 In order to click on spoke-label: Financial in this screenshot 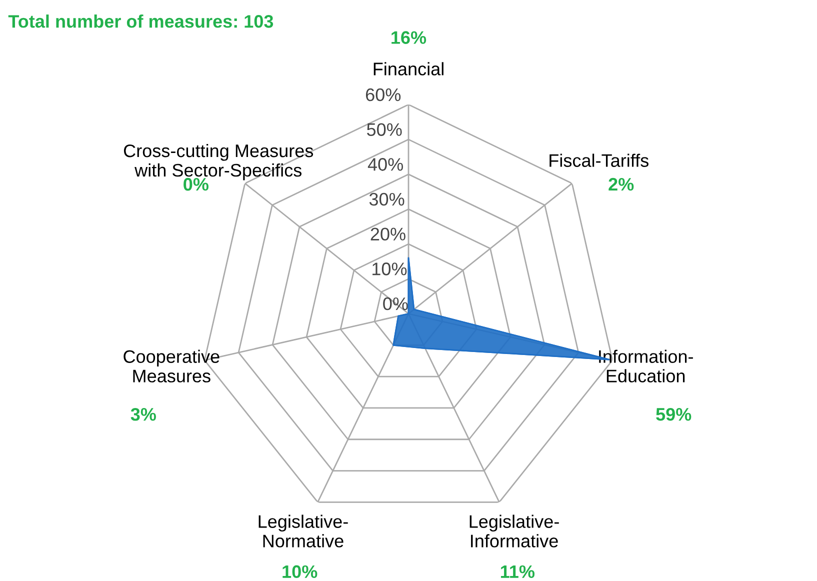, I will do `click(409, 69)`.